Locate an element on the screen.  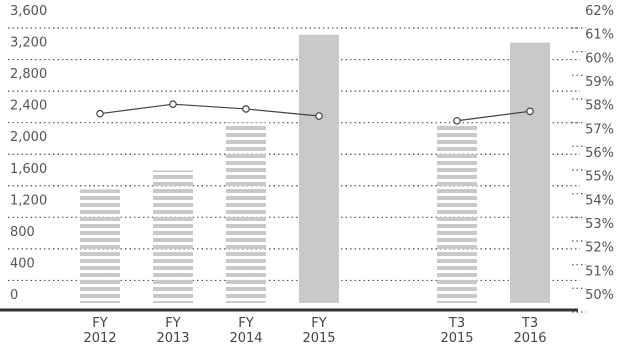
left-axis-tick-label: 400 is located at coordinates (22, 263).